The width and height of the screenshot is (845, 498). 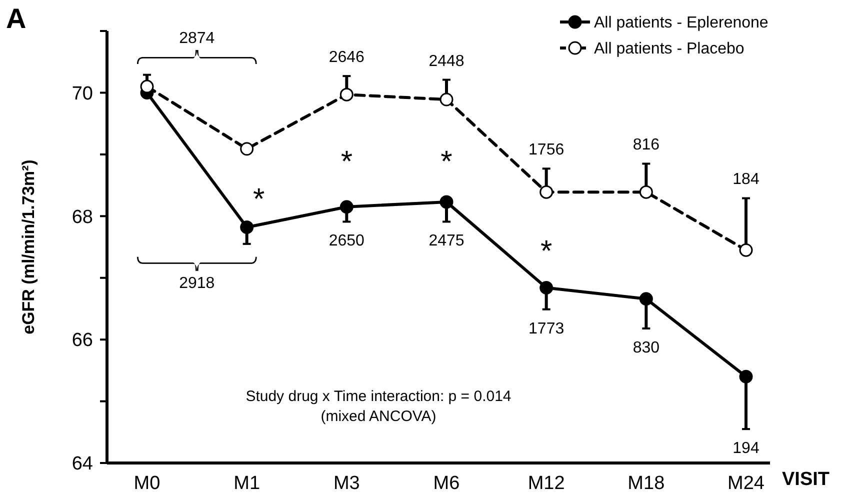 What do you see at coordinates (446, 61) in the screenshot?
I see `annotation: 2448` at bounding box center [446, 61].